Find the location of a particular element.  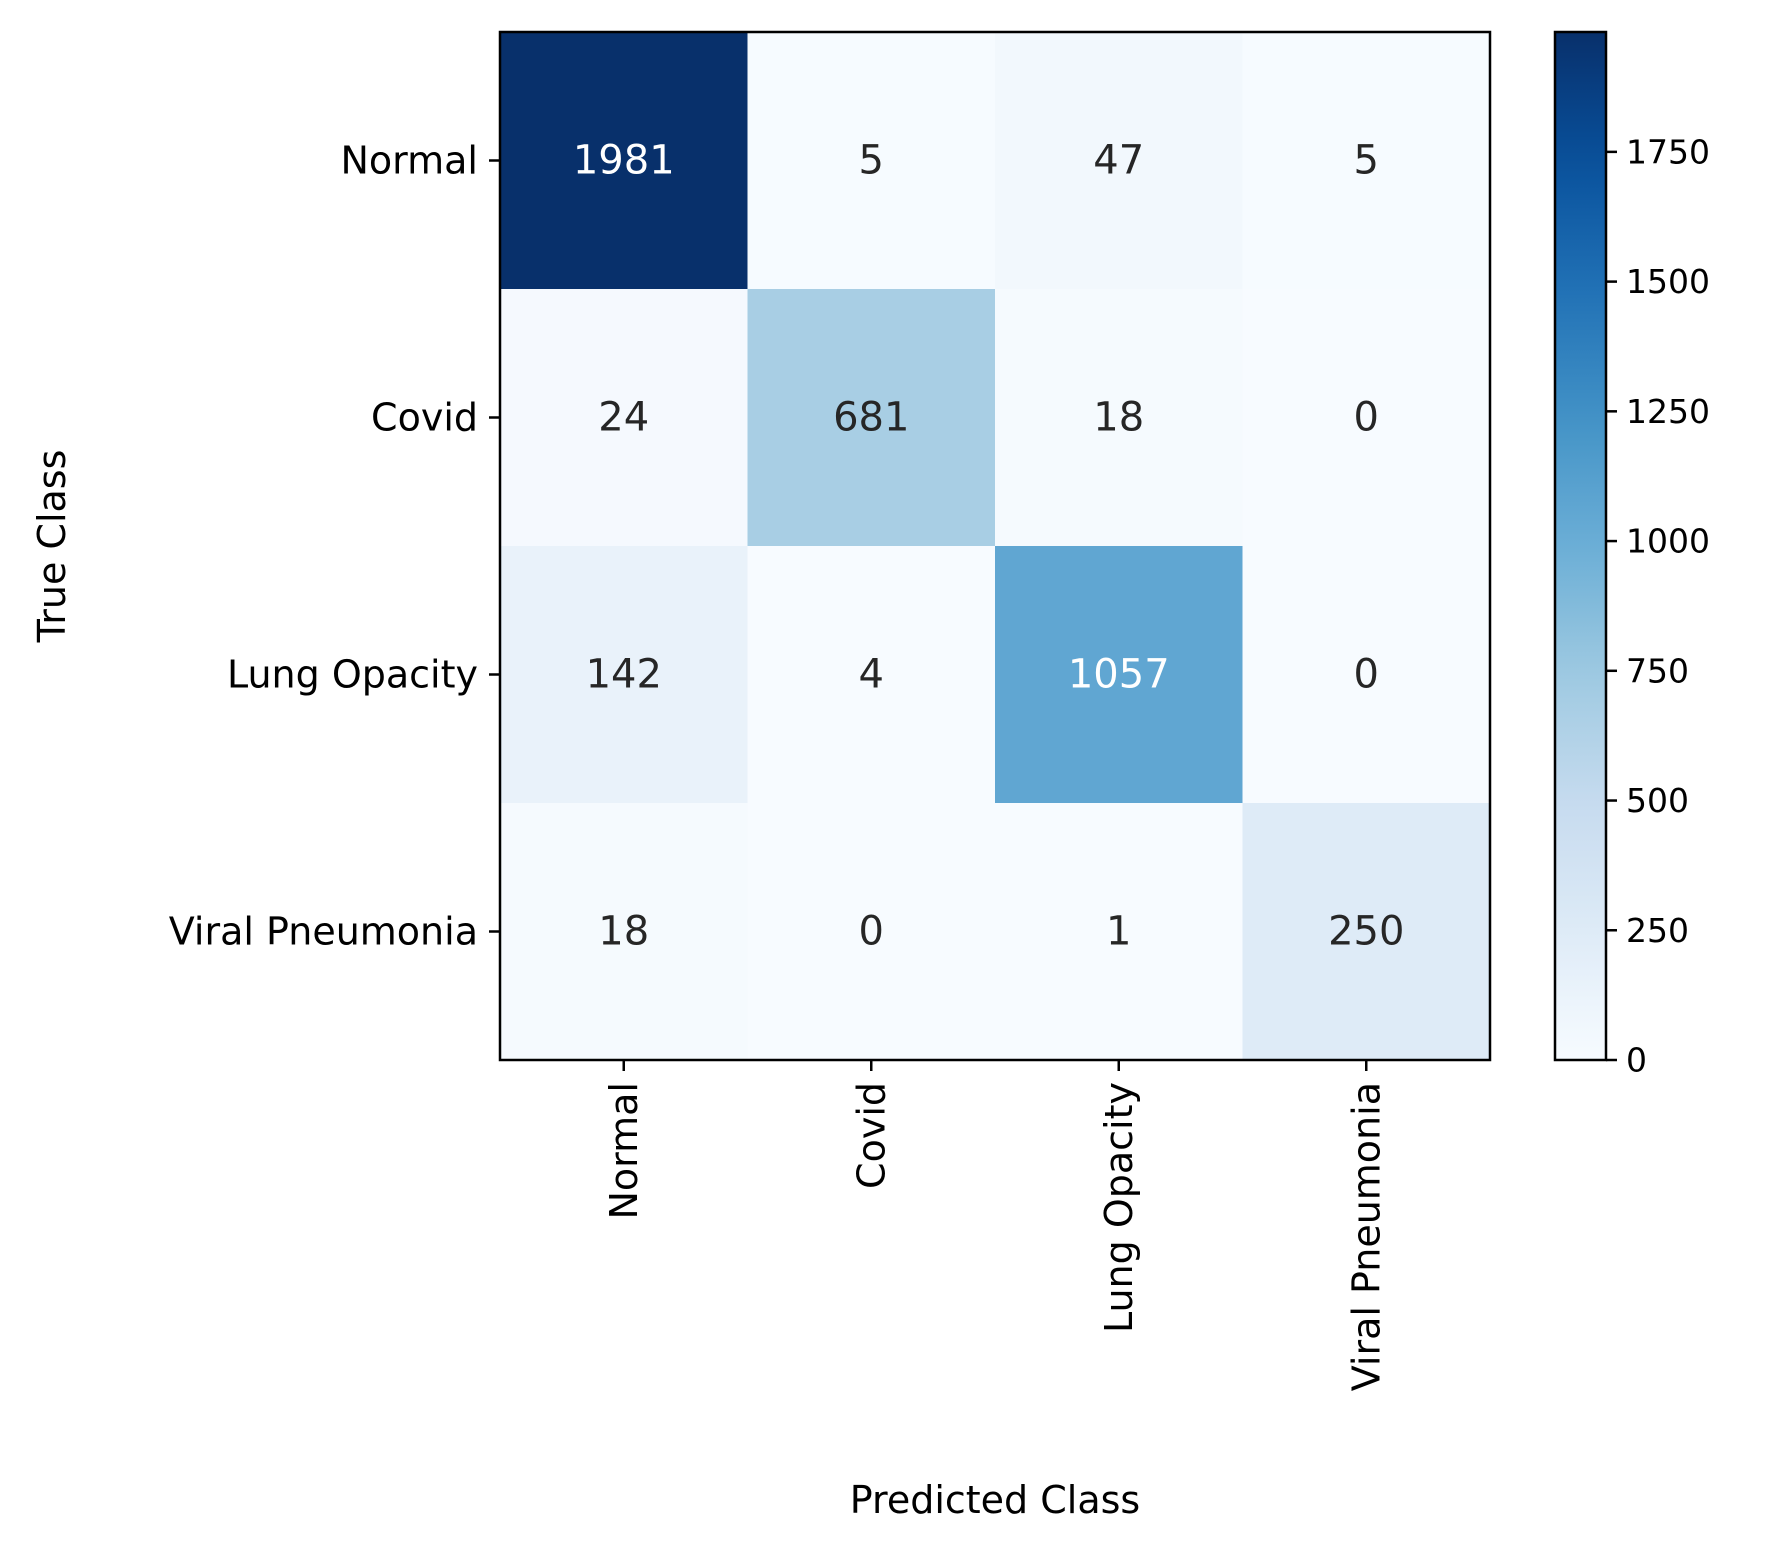

colorbar-tick-label: 1000 is located at coordinates (1668, 541).